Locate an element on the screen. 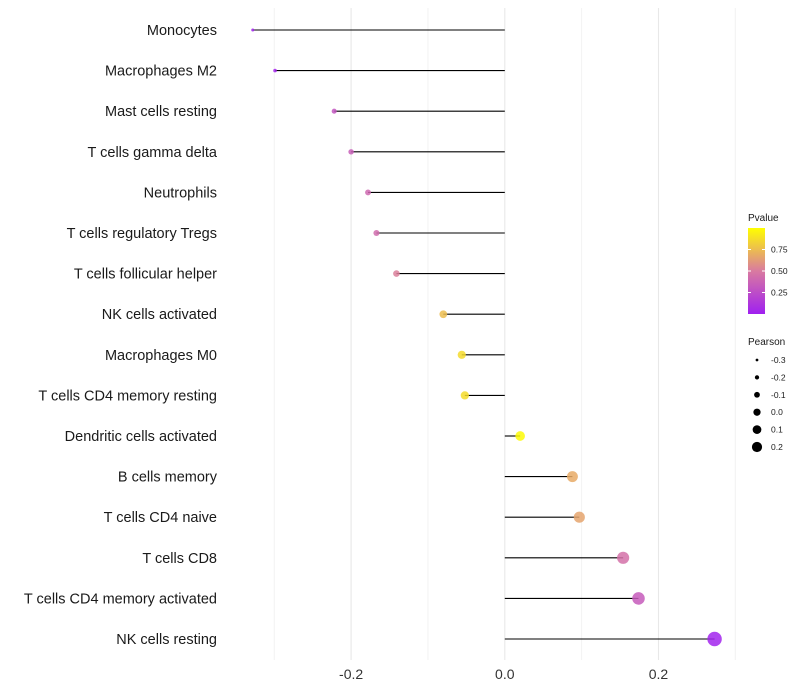 The height and width of the screenshot is (700, 800). y-label-10: Dendritic cells activated is located at coordinates (141, 437).